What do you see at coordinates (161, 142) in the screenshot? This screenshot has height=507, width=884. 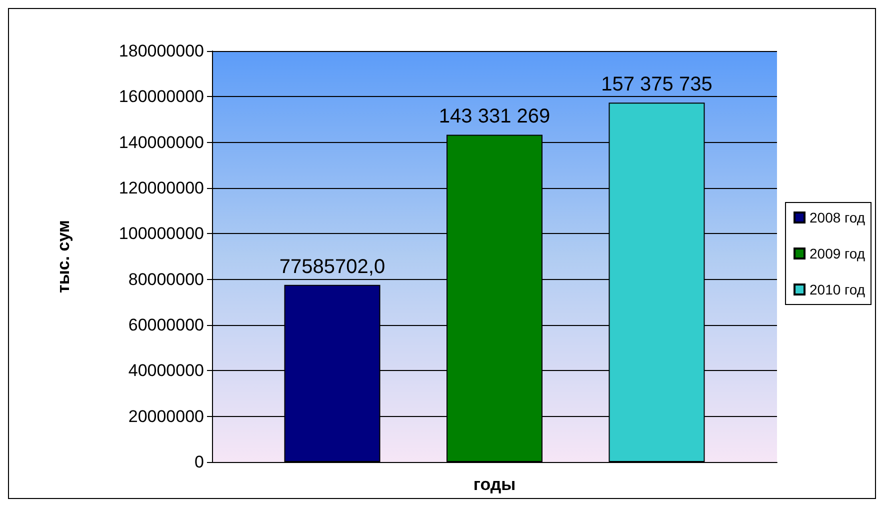 I see `y-tick-label: 140000000` at bounding box center [161, 142].